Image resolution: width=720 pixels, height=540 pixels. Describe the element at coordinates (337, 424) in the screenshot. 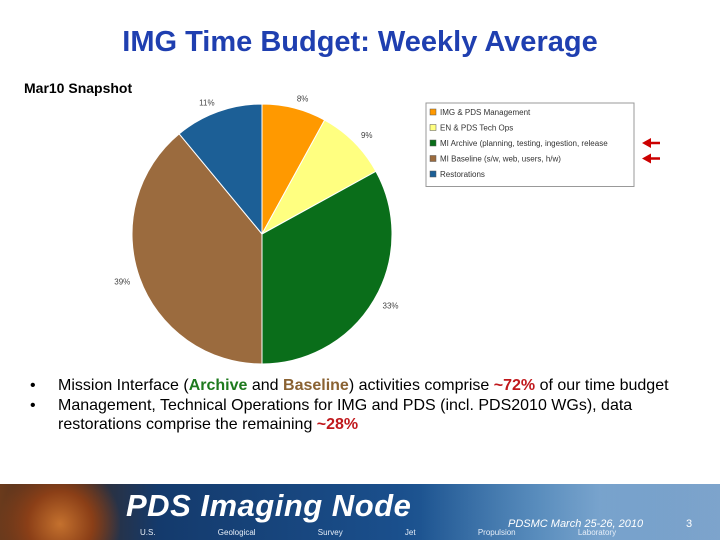

I see `percent-highlight: ~28%` at that location.